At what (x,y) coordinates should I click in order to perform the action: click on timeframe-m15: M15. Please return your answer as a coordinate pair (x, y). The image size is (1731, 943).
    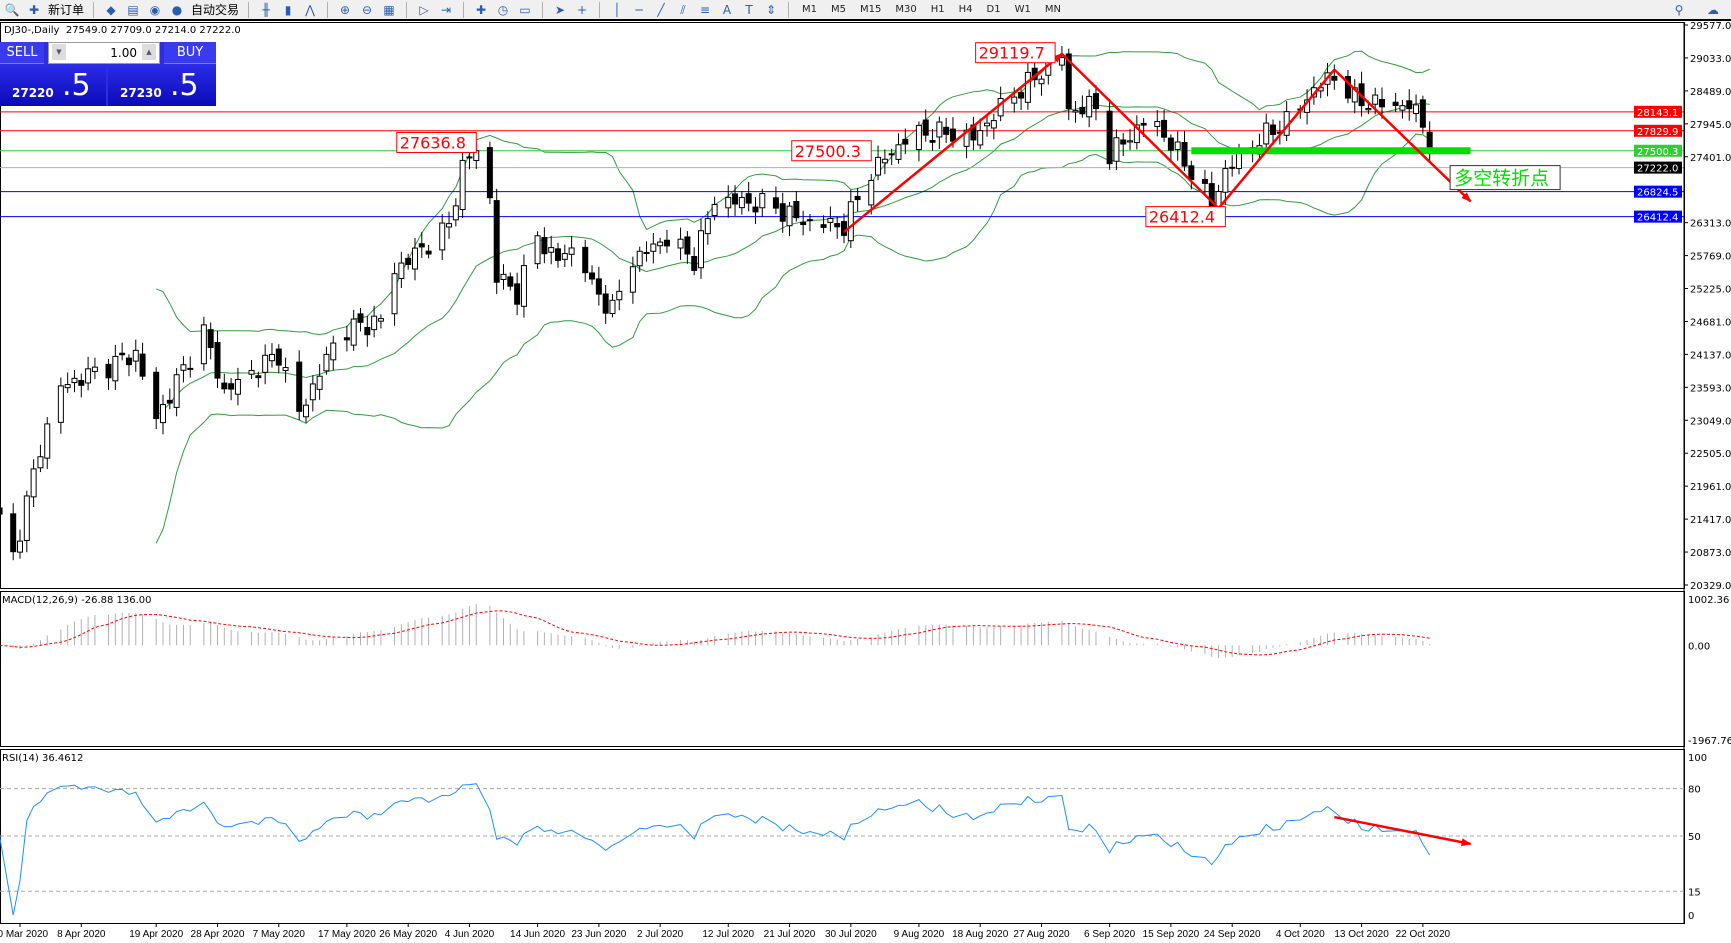
    Looking at the image, I should click on (871, 9).